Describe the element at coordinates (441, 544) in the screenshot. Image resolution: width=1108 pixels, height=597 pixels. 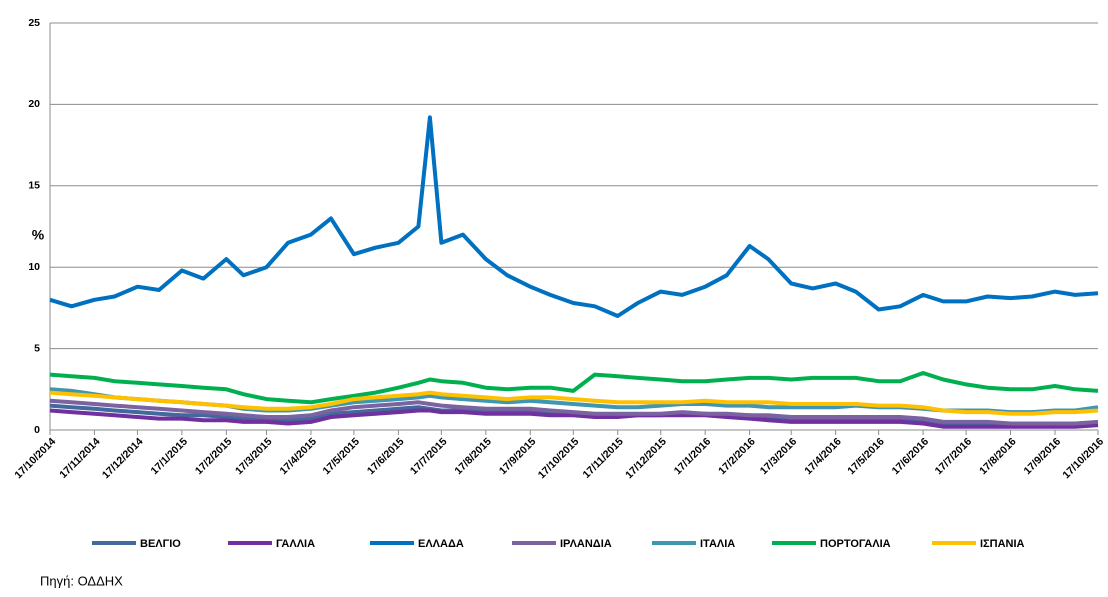
I see `legend-label: ΕΛΛΑΔΑ` at that location.